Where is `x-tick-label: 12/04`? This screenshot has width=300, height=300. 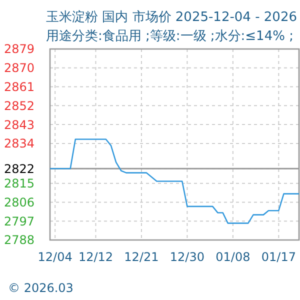 x-tick-label: 12/04 is located at coordinates (55, 257).